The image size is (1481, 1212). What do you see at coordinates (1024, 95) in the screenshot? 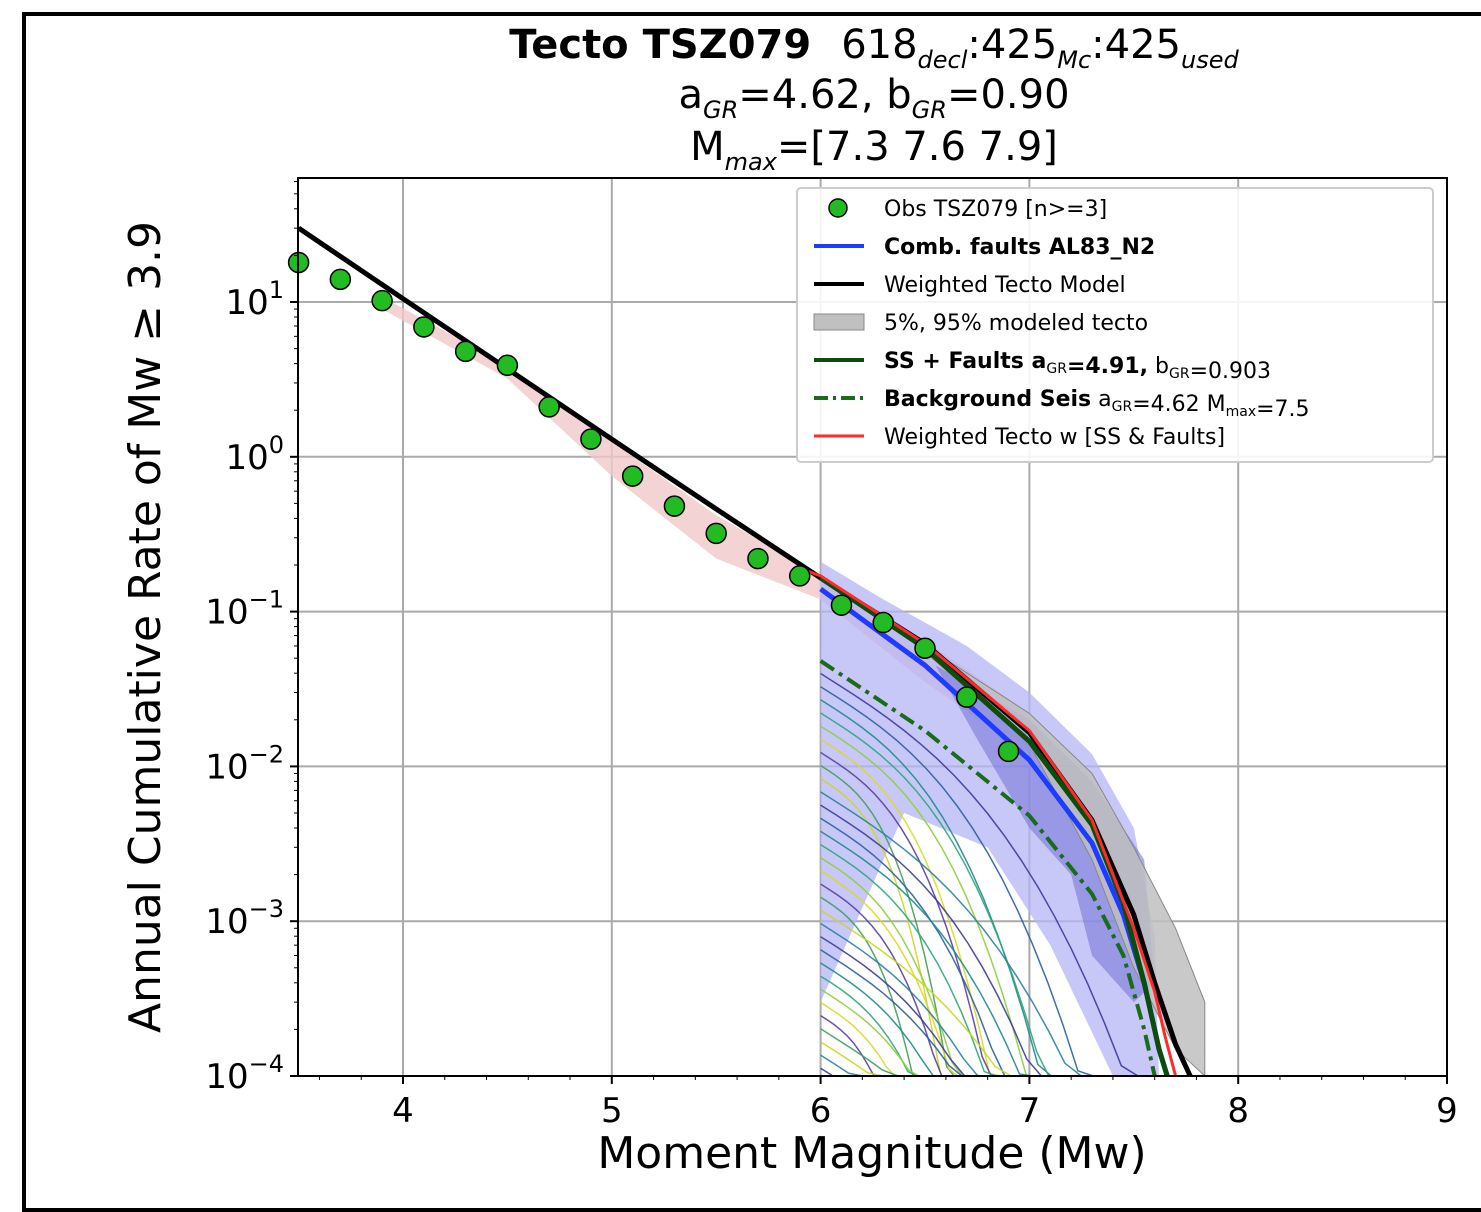
I see `title-b-gr: 0.90` at bounding box center [1024, 95].